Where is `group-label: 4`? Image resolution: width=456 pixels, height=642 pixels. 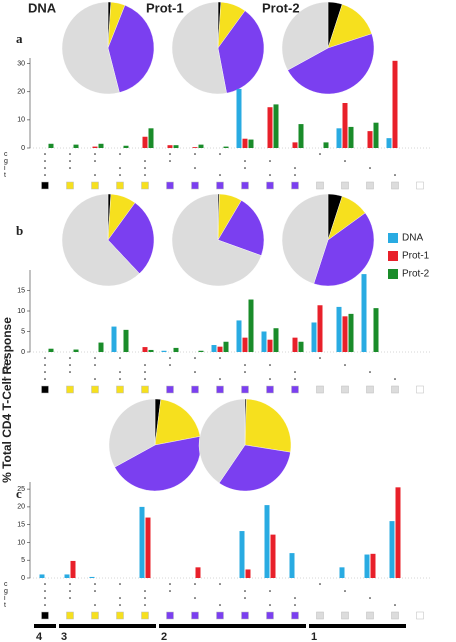
group-label: 4 is located at coordinates (39, 636).